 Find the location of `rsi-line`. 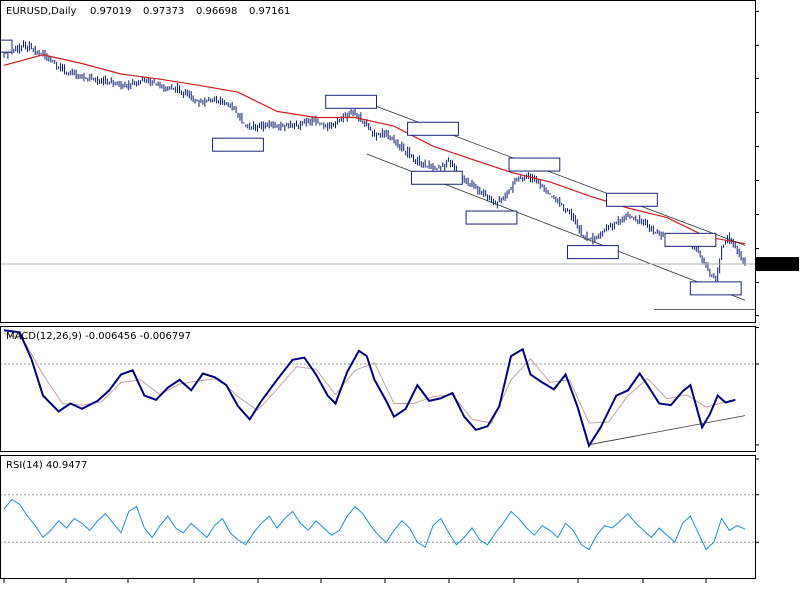

rsi-line is located at coordinates (374, 524).